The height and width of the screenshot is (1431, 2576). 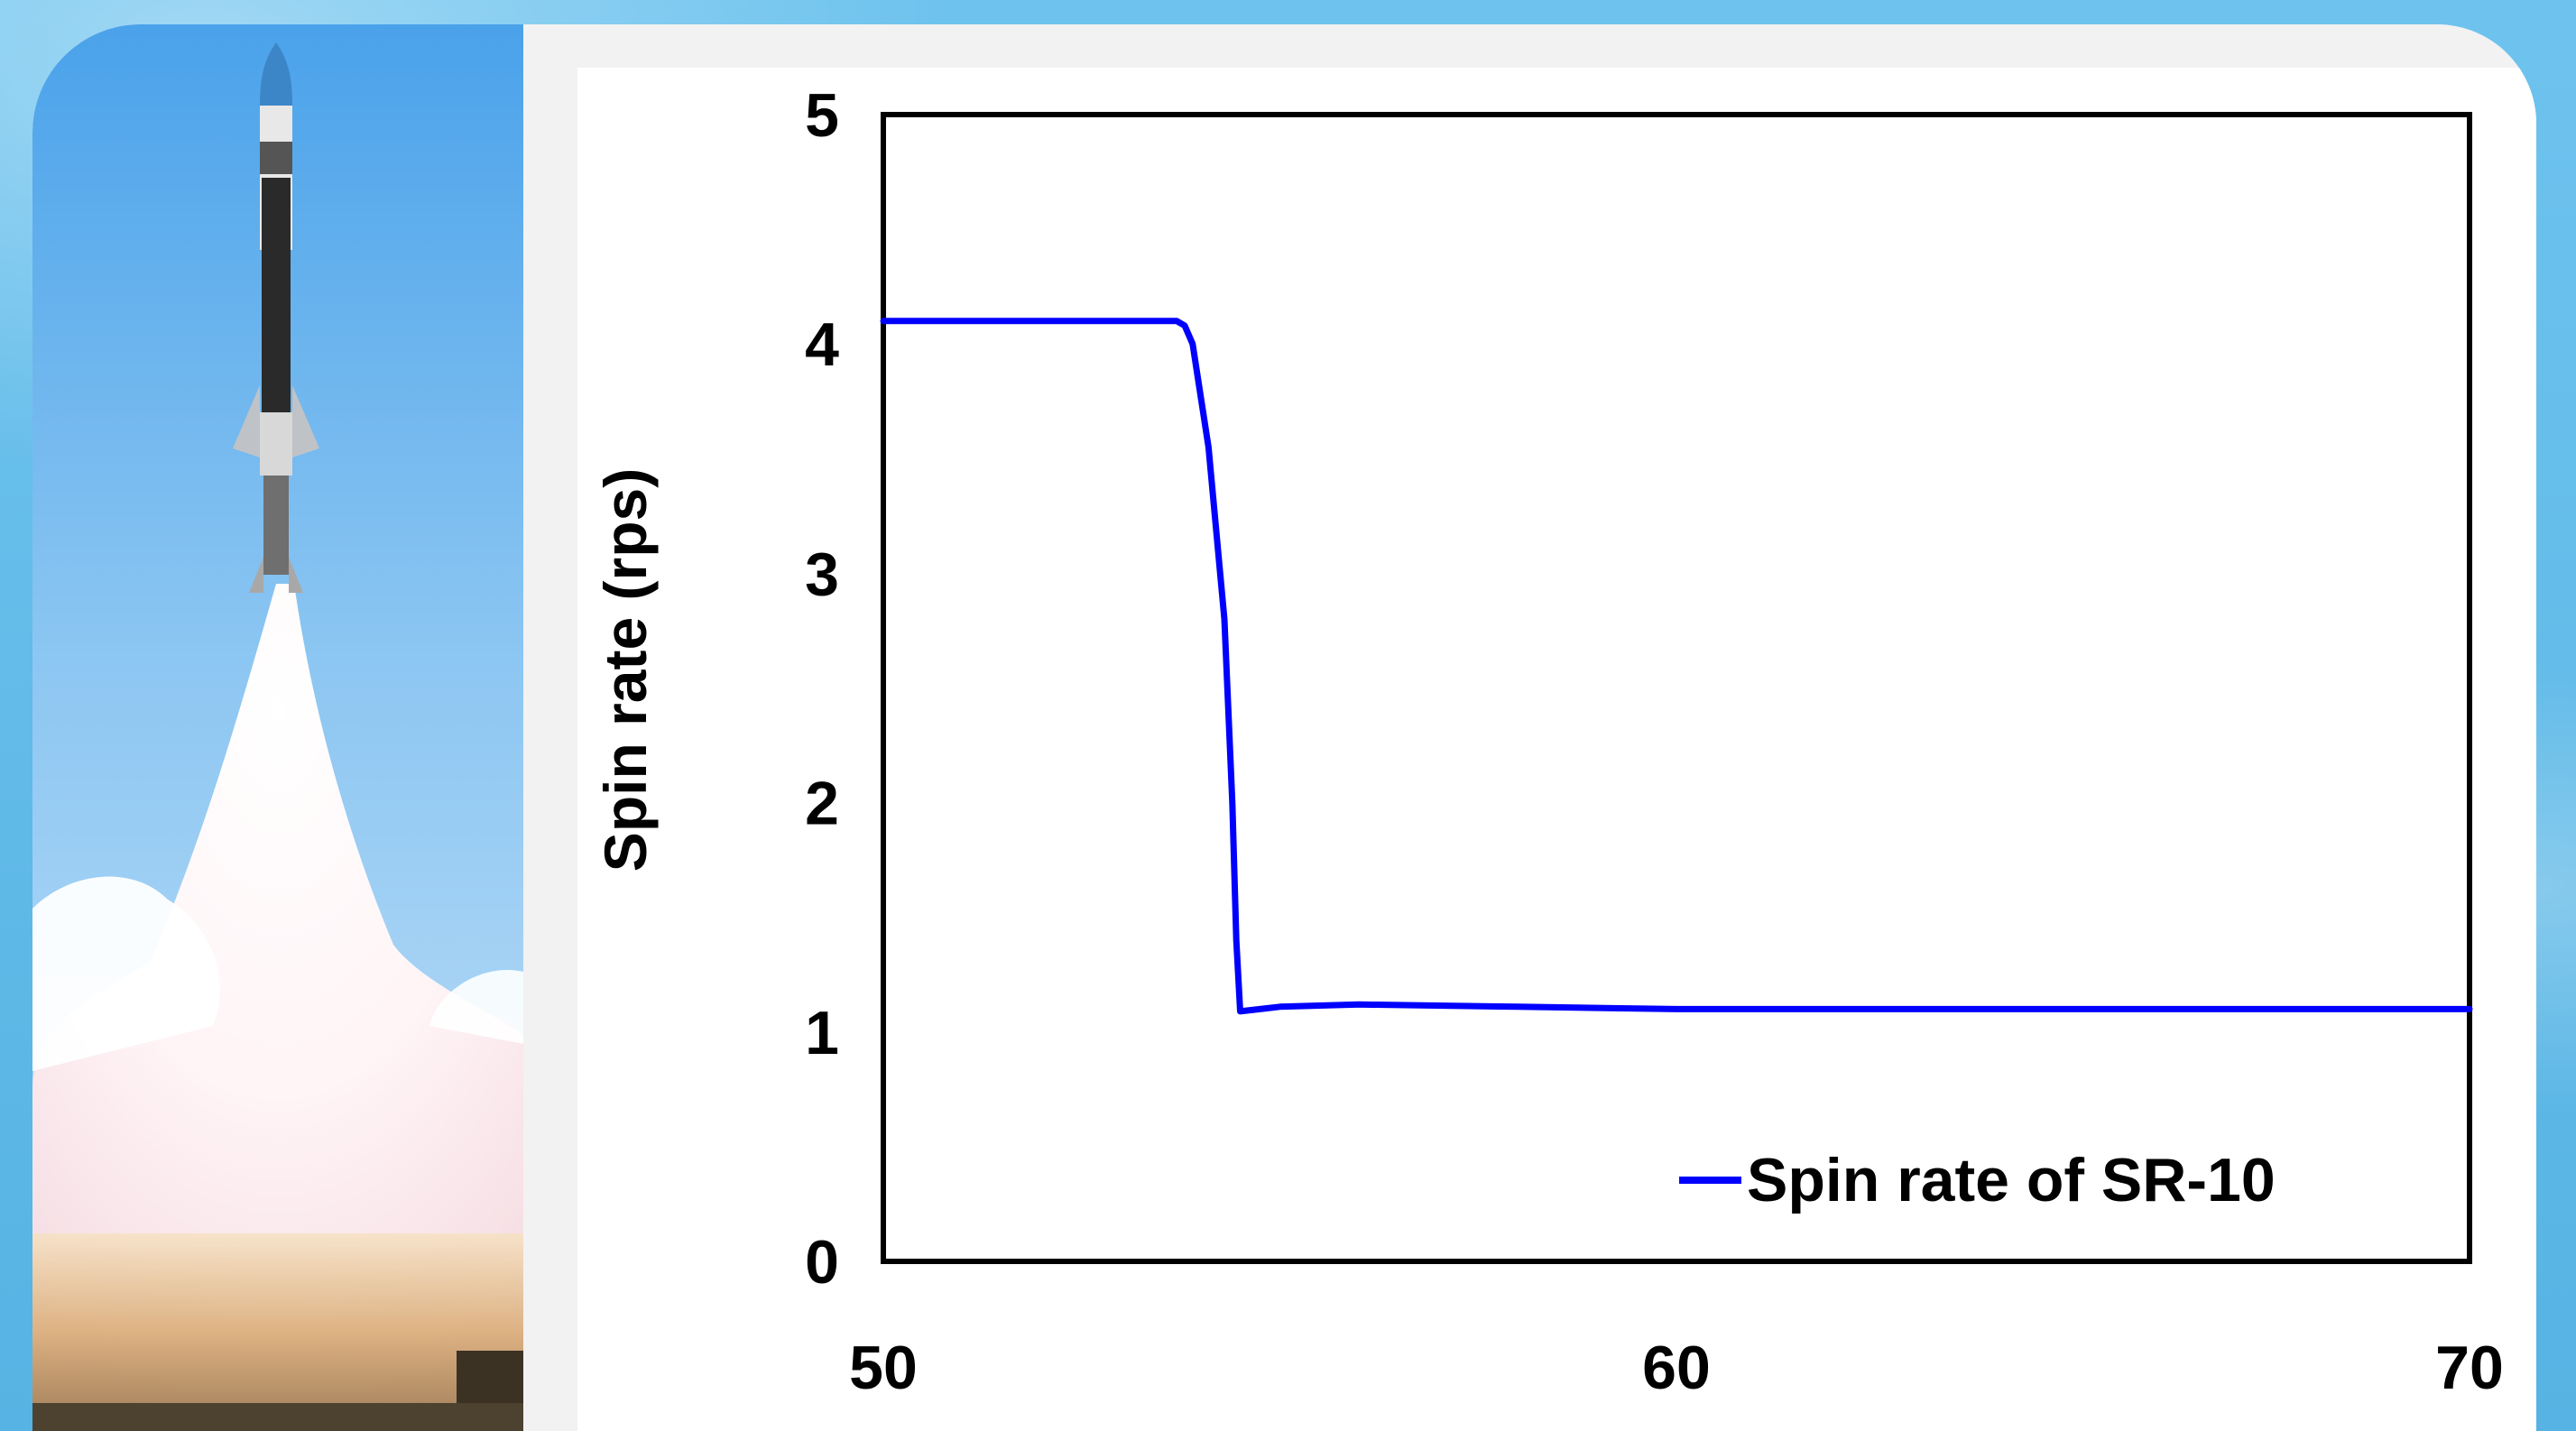 I want to click on rocket-icon, so click(x=276, y=318).